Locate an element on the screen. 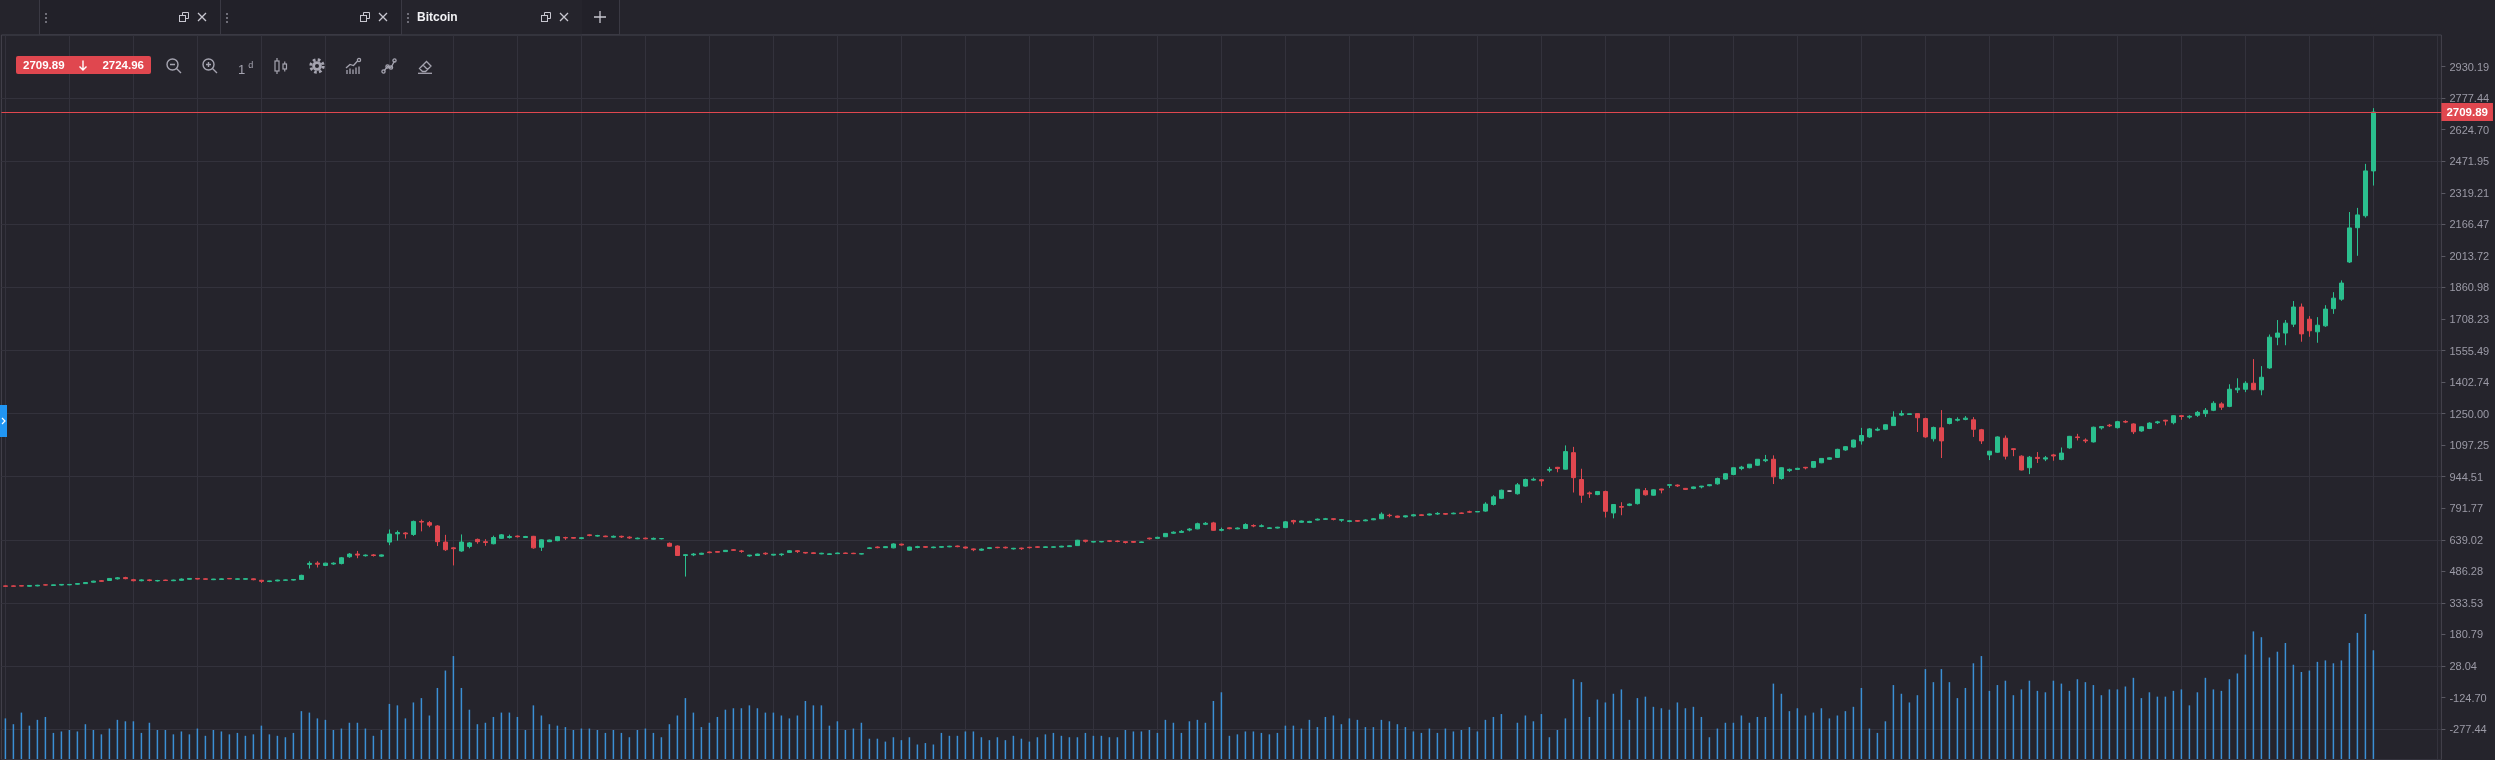 The width and height of the screenshot is (2495, 760). y-tick-label: 1250.00 is located at coordinates (2469, 413).